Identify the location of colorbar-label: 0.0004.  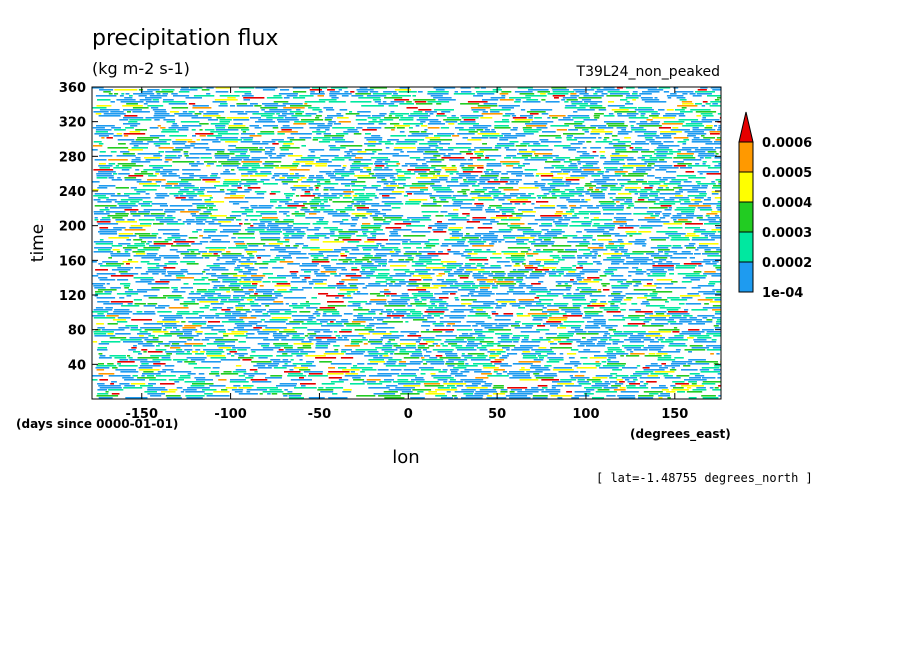
(787, 203).